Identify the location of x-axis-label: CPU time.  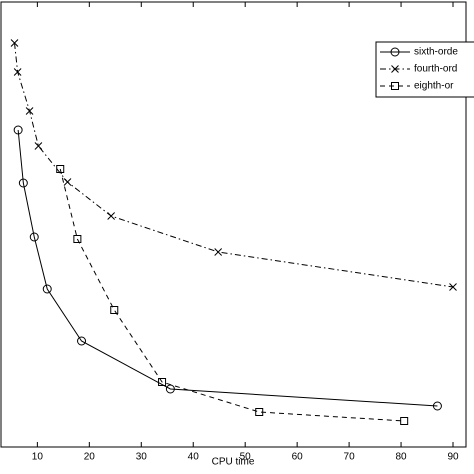
(233, 462).